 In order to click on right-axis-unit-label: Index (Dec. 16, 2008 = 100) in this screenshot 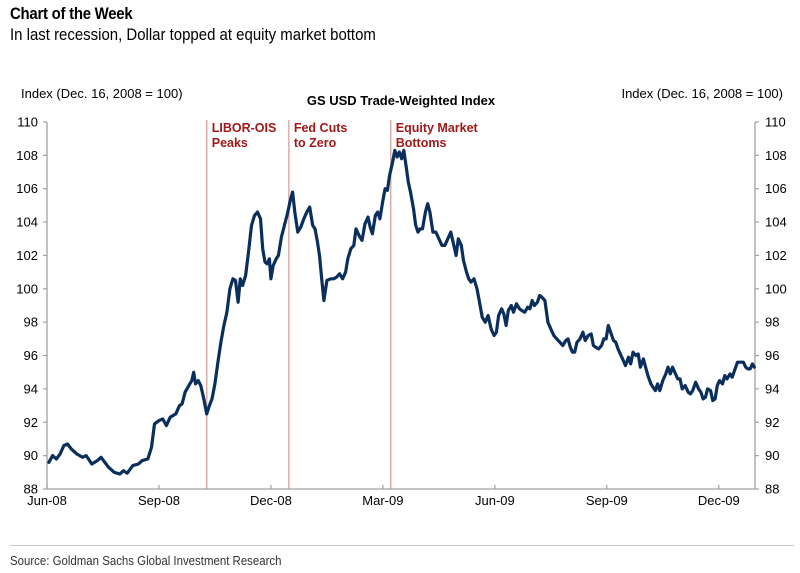, I will do `click(702, 93)`.